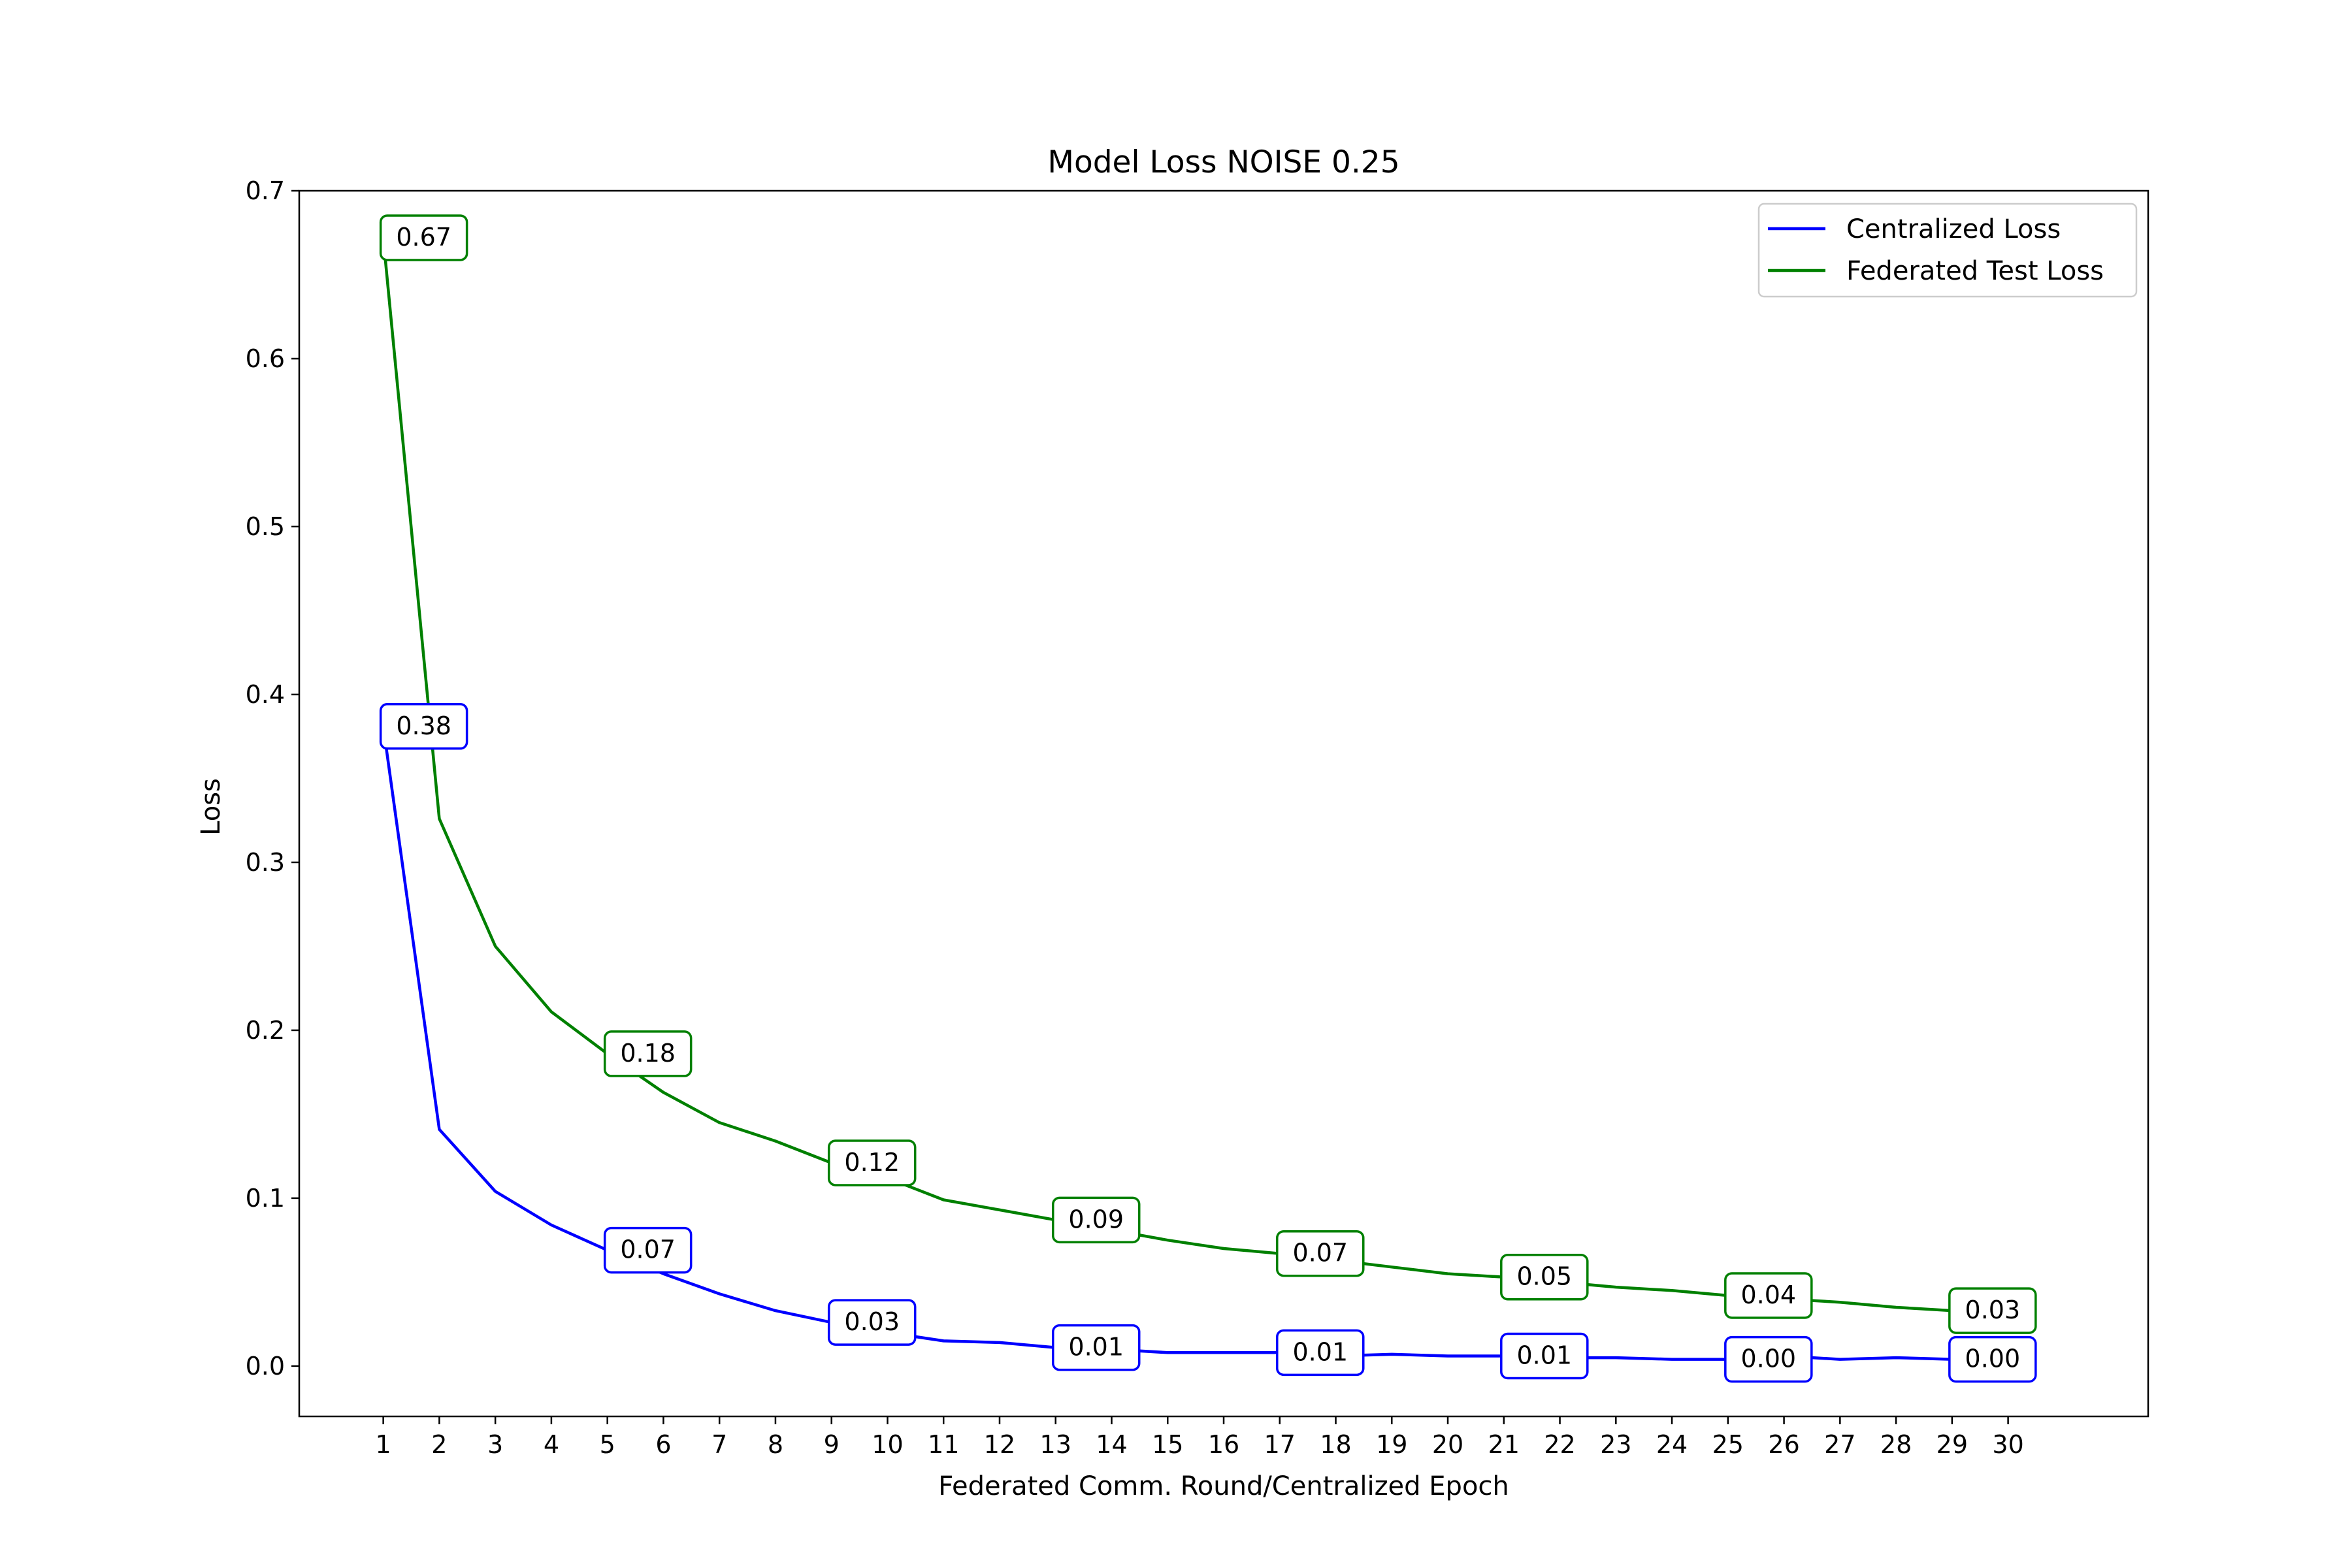  I want to click on y-tick-label: 0.0, so click(265, 1366).